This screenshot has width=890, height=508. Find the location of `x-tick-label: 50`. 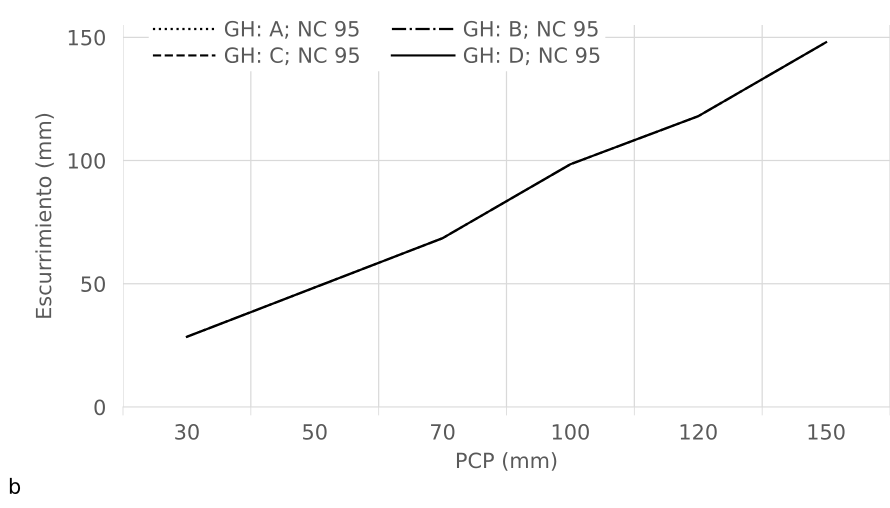

x-tick-label: 50 is located at coordinates (315, 432).